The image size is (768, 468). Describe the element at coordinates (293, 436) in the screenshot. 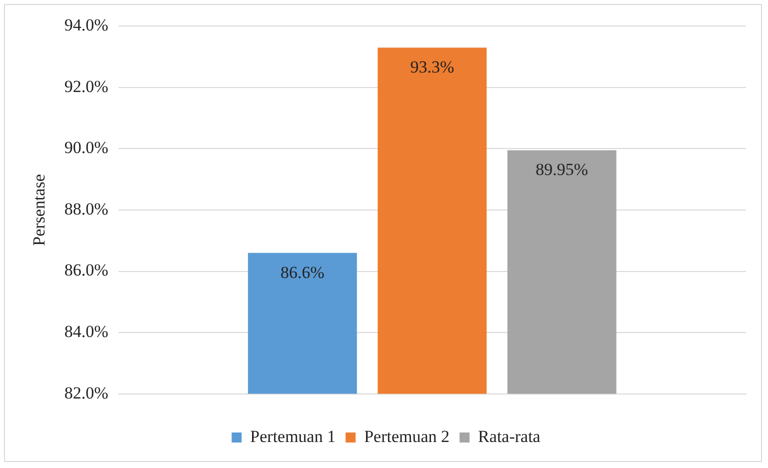

I see `legend-label: Pertemuan 1` at that location.